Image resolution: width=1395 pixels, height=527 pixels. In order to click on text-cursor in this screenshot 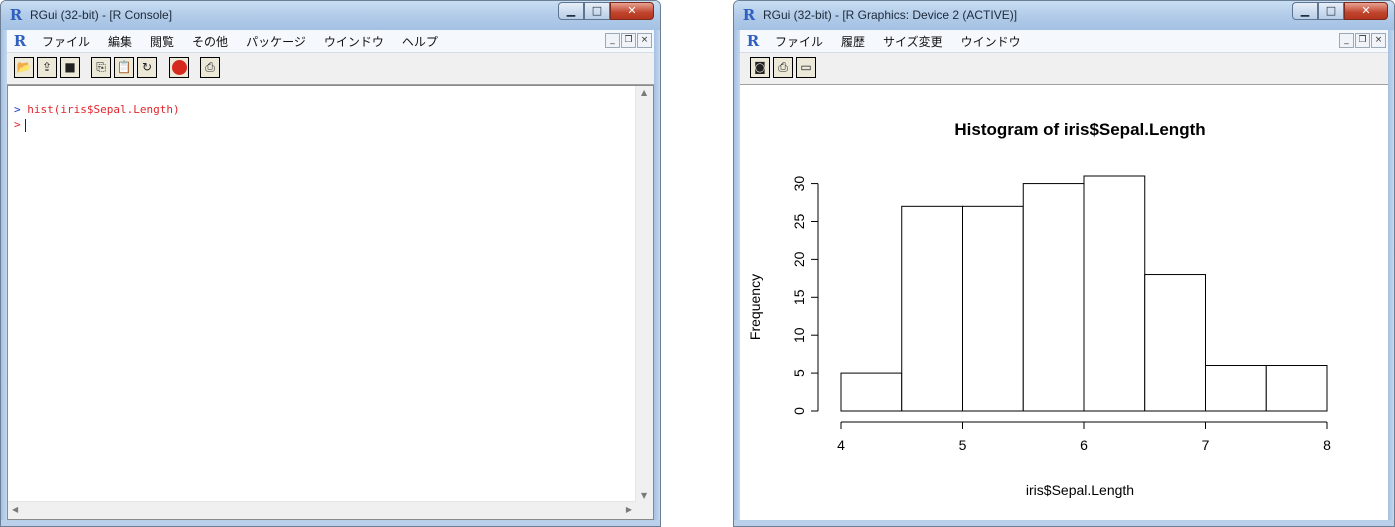, I will do `click(25, 125)`.